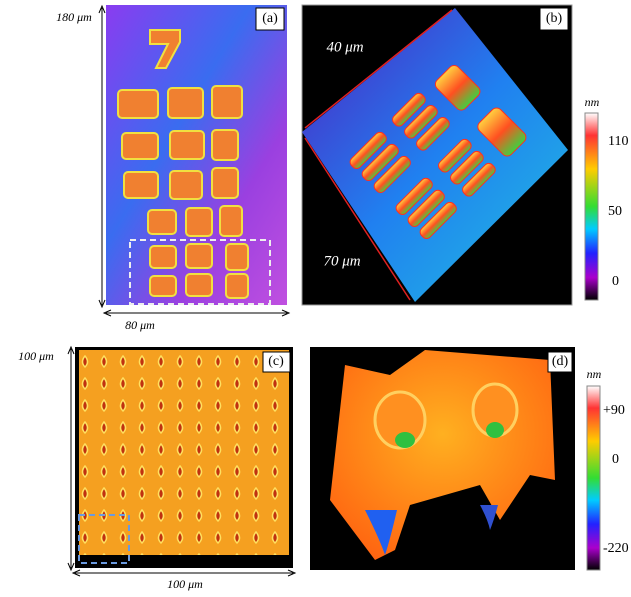 The width and height of the screenshot is (631, 597). Describe the element at coordinates (184, 452) in the screenshot. I see `panel-c-image` at that location.